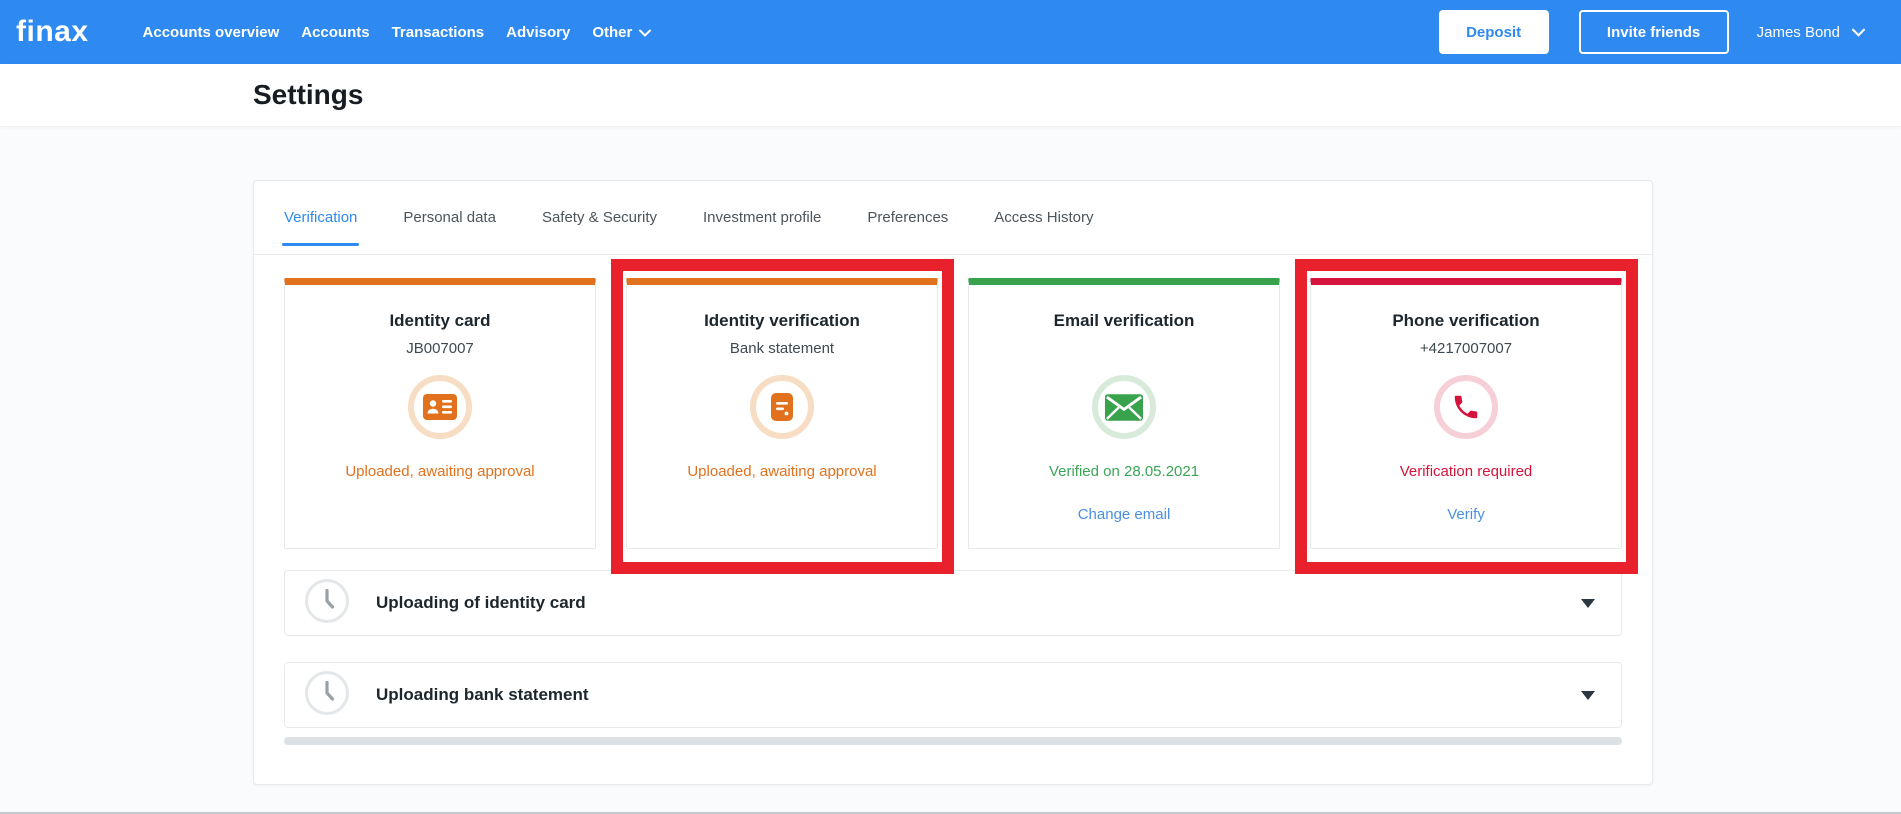  What do you see at coordinates (950, 95) in the screenshot?
I see `settings-title-bar: Settings` at bounding box center [950, 95].